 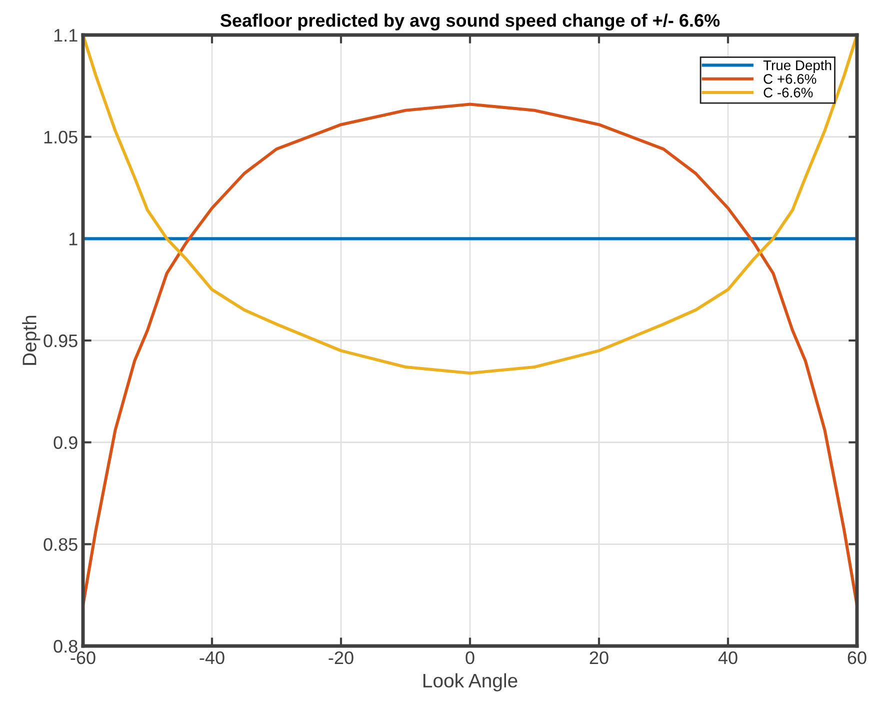 What do you see at coordinates (212, 657) in the screenshot?
I see `x-tick-label: -40` at bounding box center [212, 657].